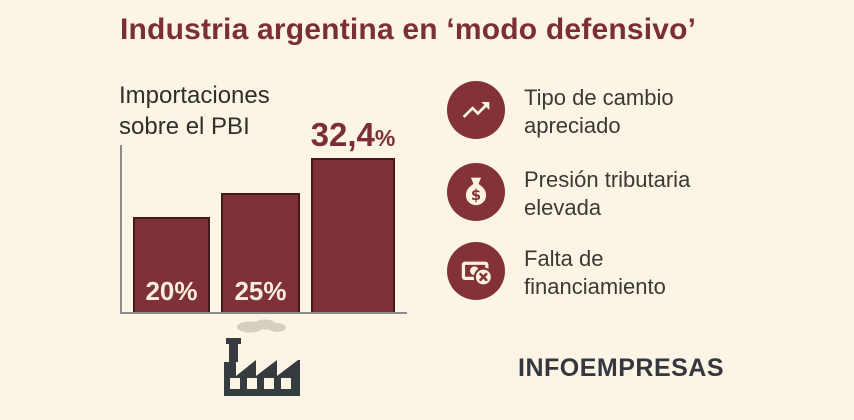 This screenshot has height=420, width=854. Describe the element at coordinates (476, 110) in the screenshot. I see `trending-up-icon` at that location.